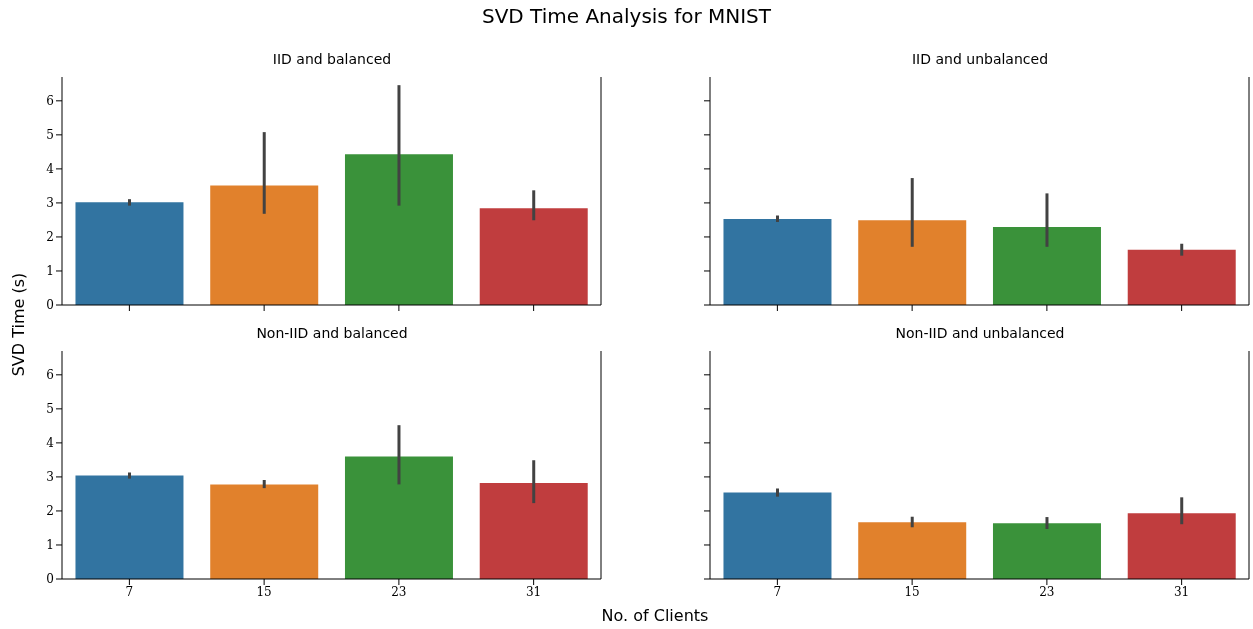 This screenshot has width=1253, height=629. Describe the element at coordinates (626, 16) in the screenshot. I see `text: SVD Time Analysis for MNIST` at that location.